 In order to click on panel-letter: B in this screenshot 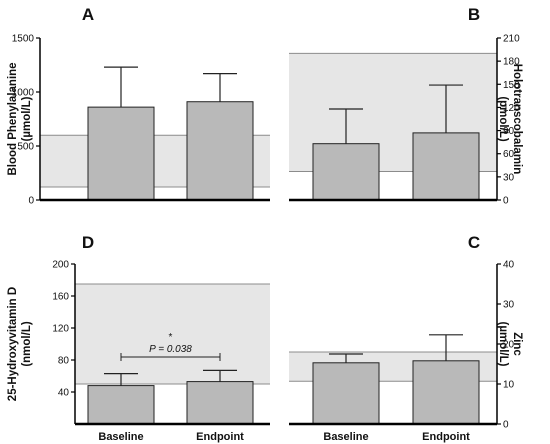, I will do `click(474, 14)`.